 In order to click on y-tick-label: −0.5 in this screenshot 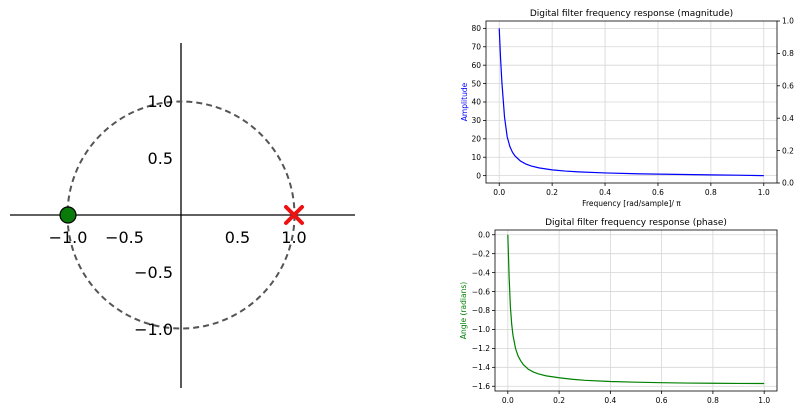, I will do `click(153, 272)`.